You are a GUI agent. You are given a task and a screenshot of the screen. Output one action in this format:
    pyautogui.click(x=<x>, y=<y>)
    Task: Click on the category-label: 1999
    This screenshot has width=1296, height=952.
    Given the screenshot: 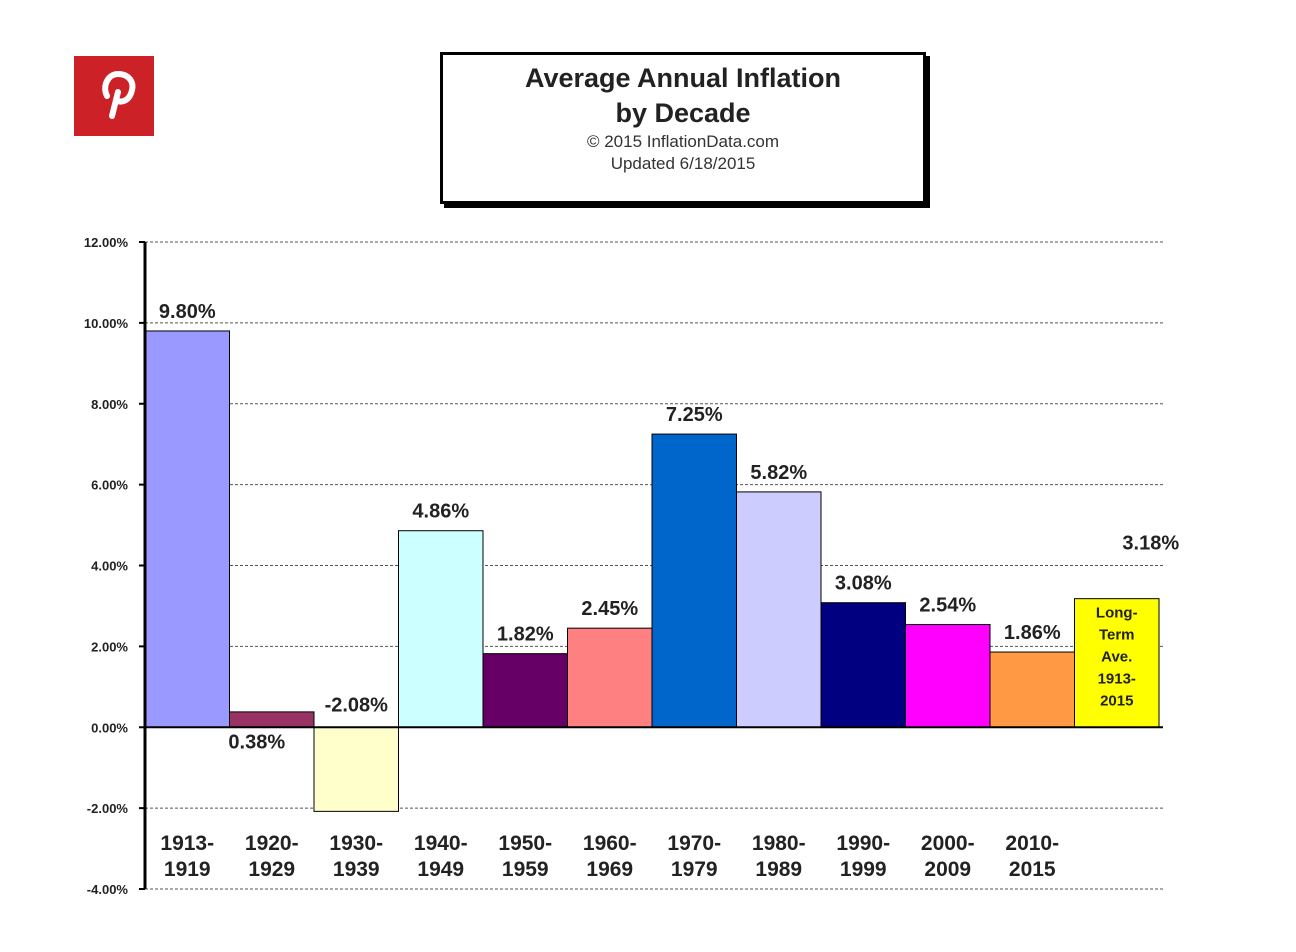 What is the action you would take?
    pyautogui.click(x=863, y=869)
    